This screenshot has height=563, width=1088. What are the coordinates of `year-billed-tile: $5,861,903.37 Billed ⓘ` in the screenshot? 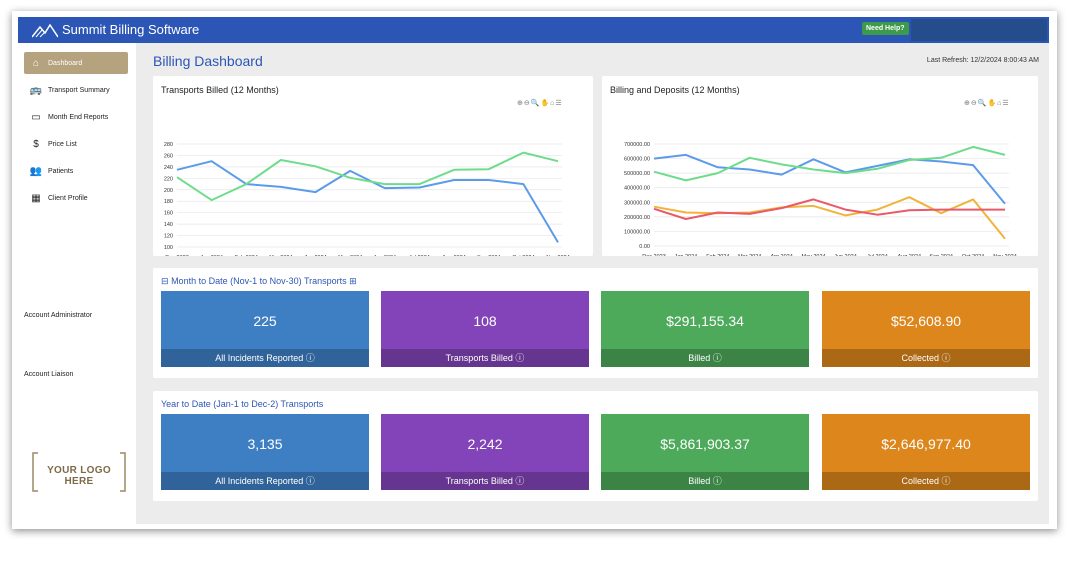 It's located at (705, 452).